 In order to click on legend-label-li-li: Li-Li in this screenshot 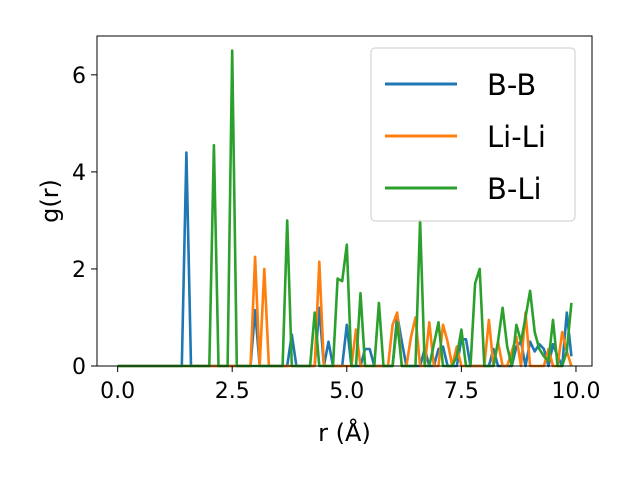, I will do `click(516, 137)`.